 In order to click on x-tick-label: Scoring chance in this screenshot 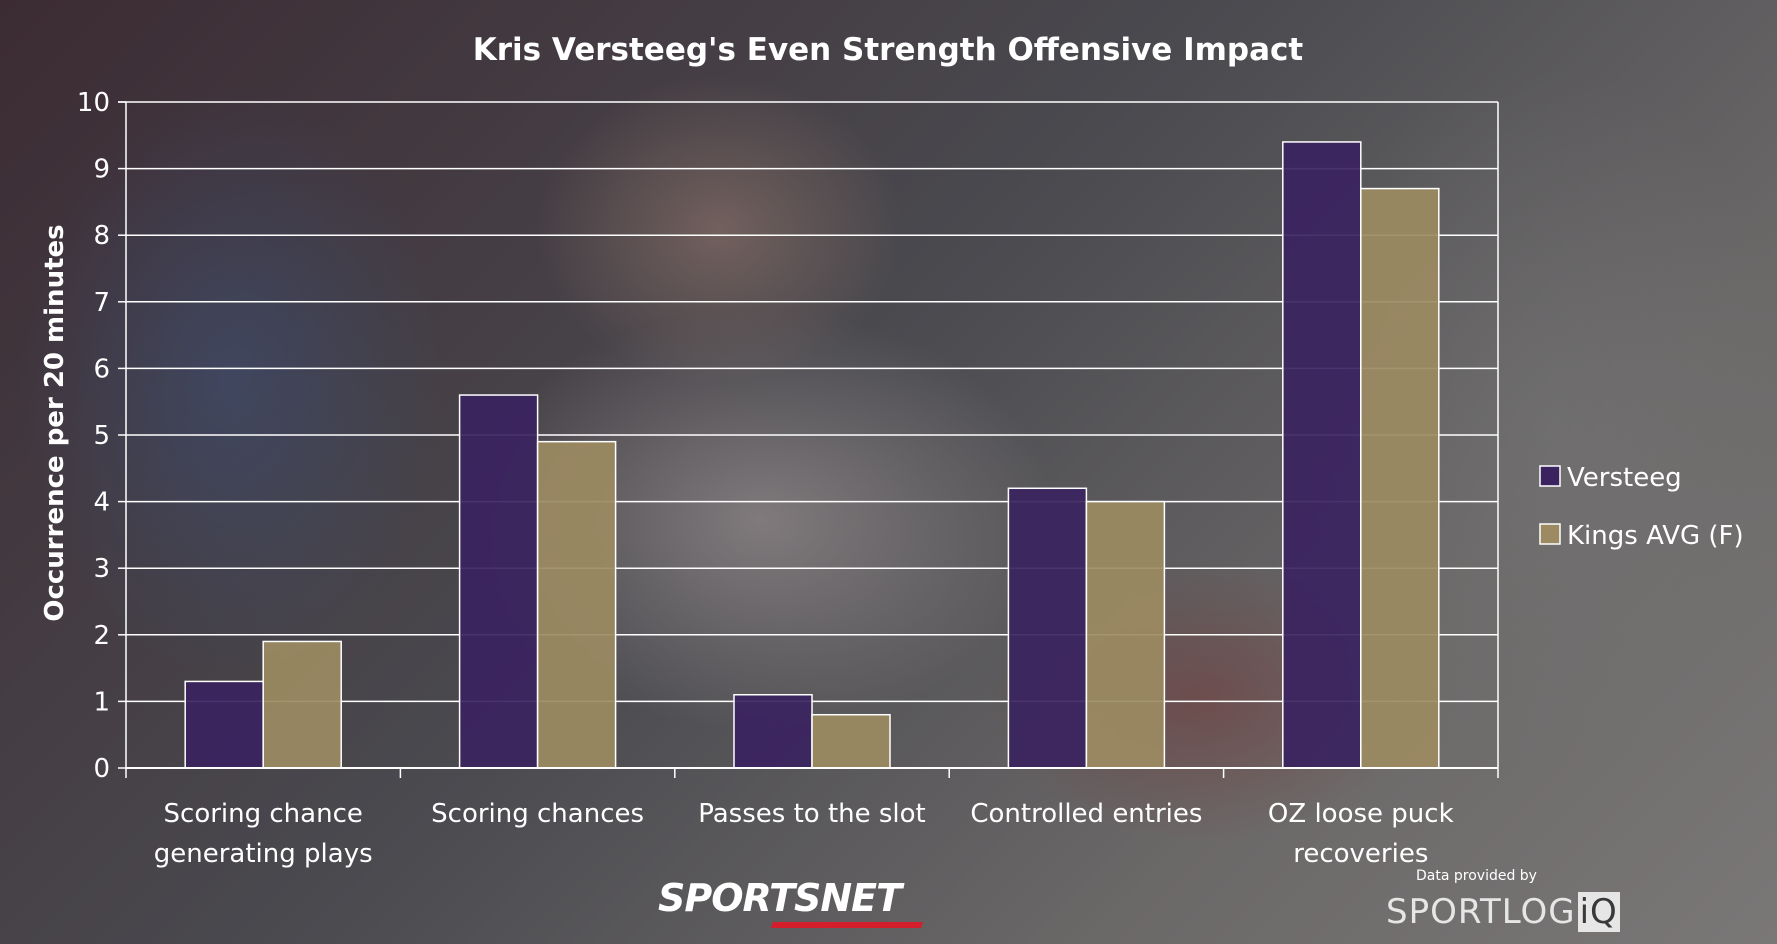, I will do `click(263, 814)`.